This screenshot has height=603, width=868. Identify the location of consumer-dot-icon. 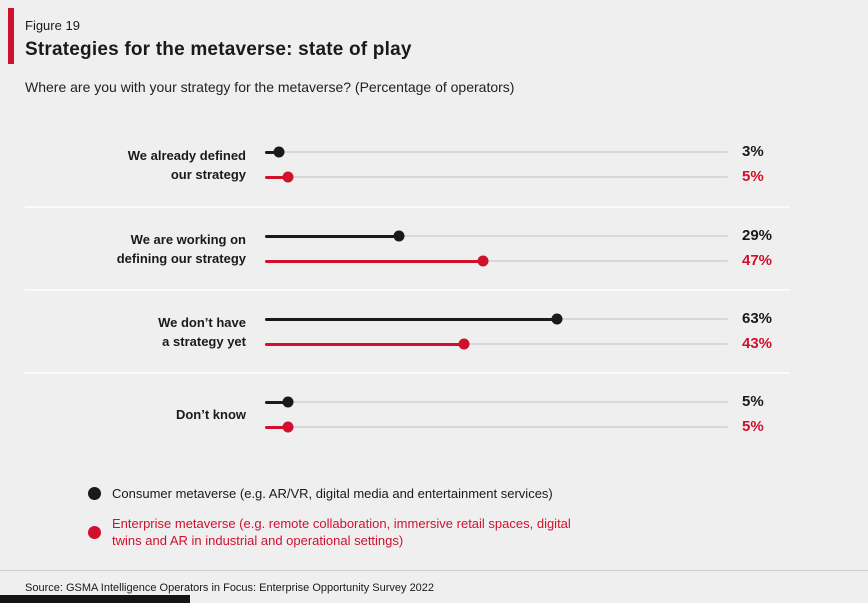
(94, 493).